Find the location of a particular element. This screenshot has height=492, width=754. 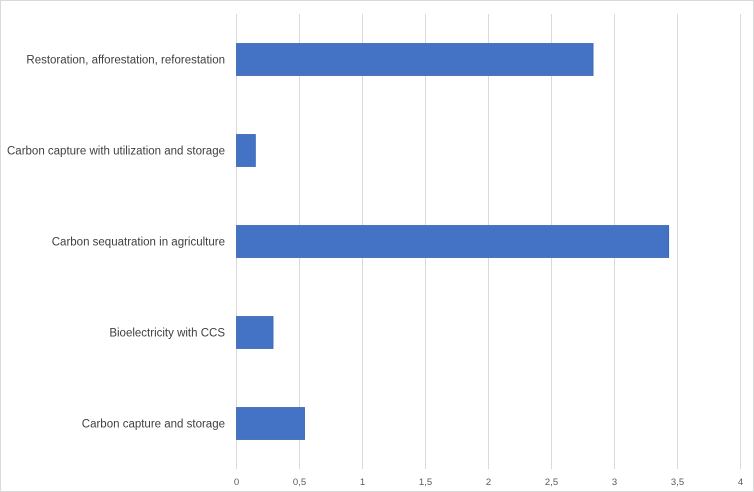

x-tick-label: 2 is located at coordinates (488, 482).